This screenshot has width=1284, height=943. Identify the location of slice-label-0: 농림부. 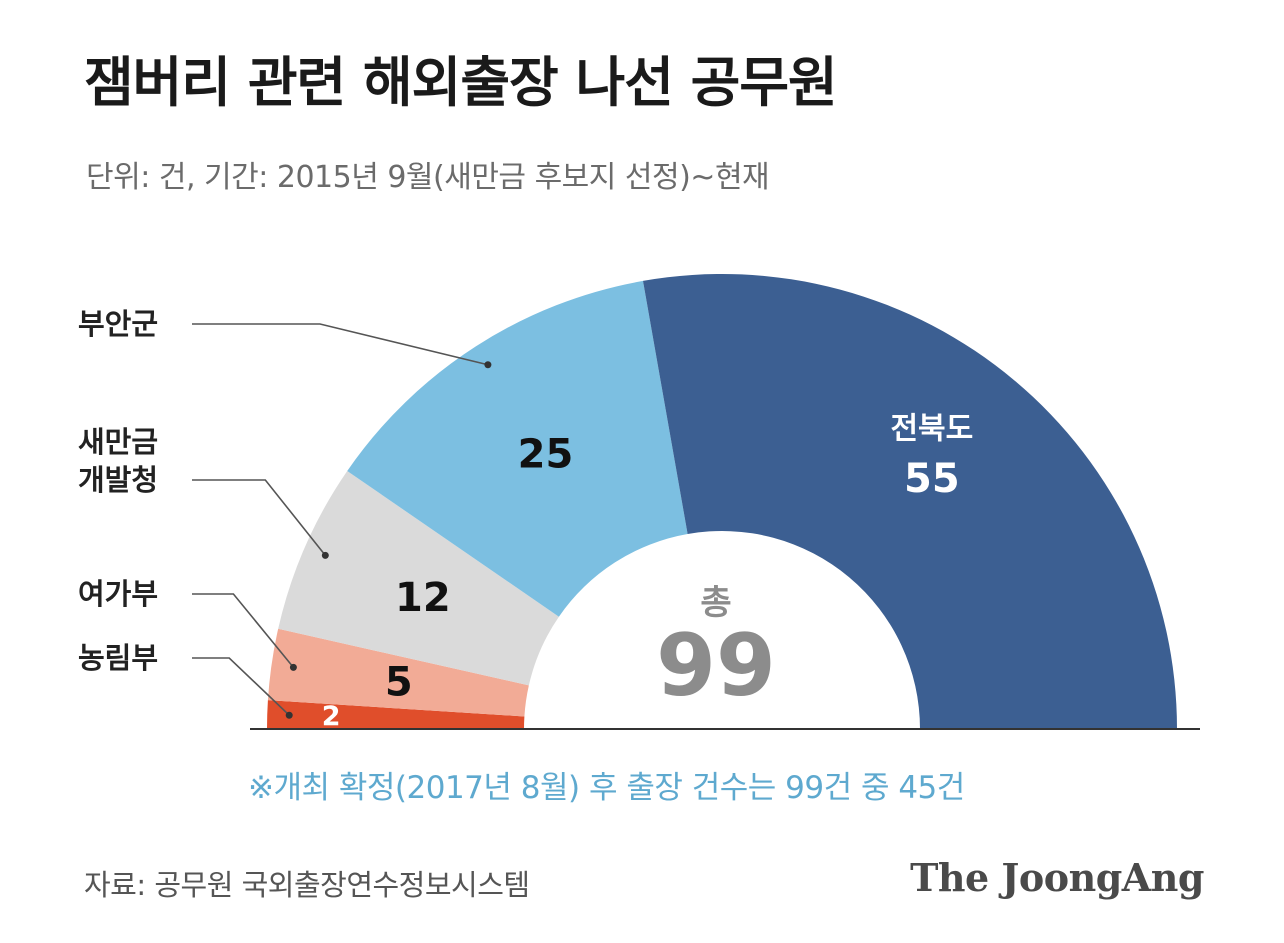
(118, 658).